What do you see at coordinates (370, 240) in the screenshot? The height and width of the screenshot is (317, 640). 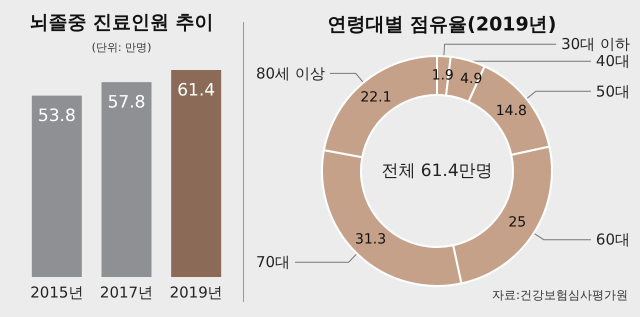 I see `data-label: 31.3` at bounding box center [370, 240].